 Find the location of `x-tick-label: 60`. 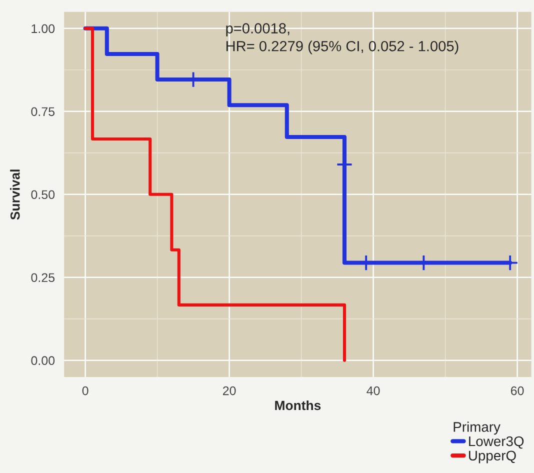

x-tick-label: 60 is located at coordinates (517, 391).